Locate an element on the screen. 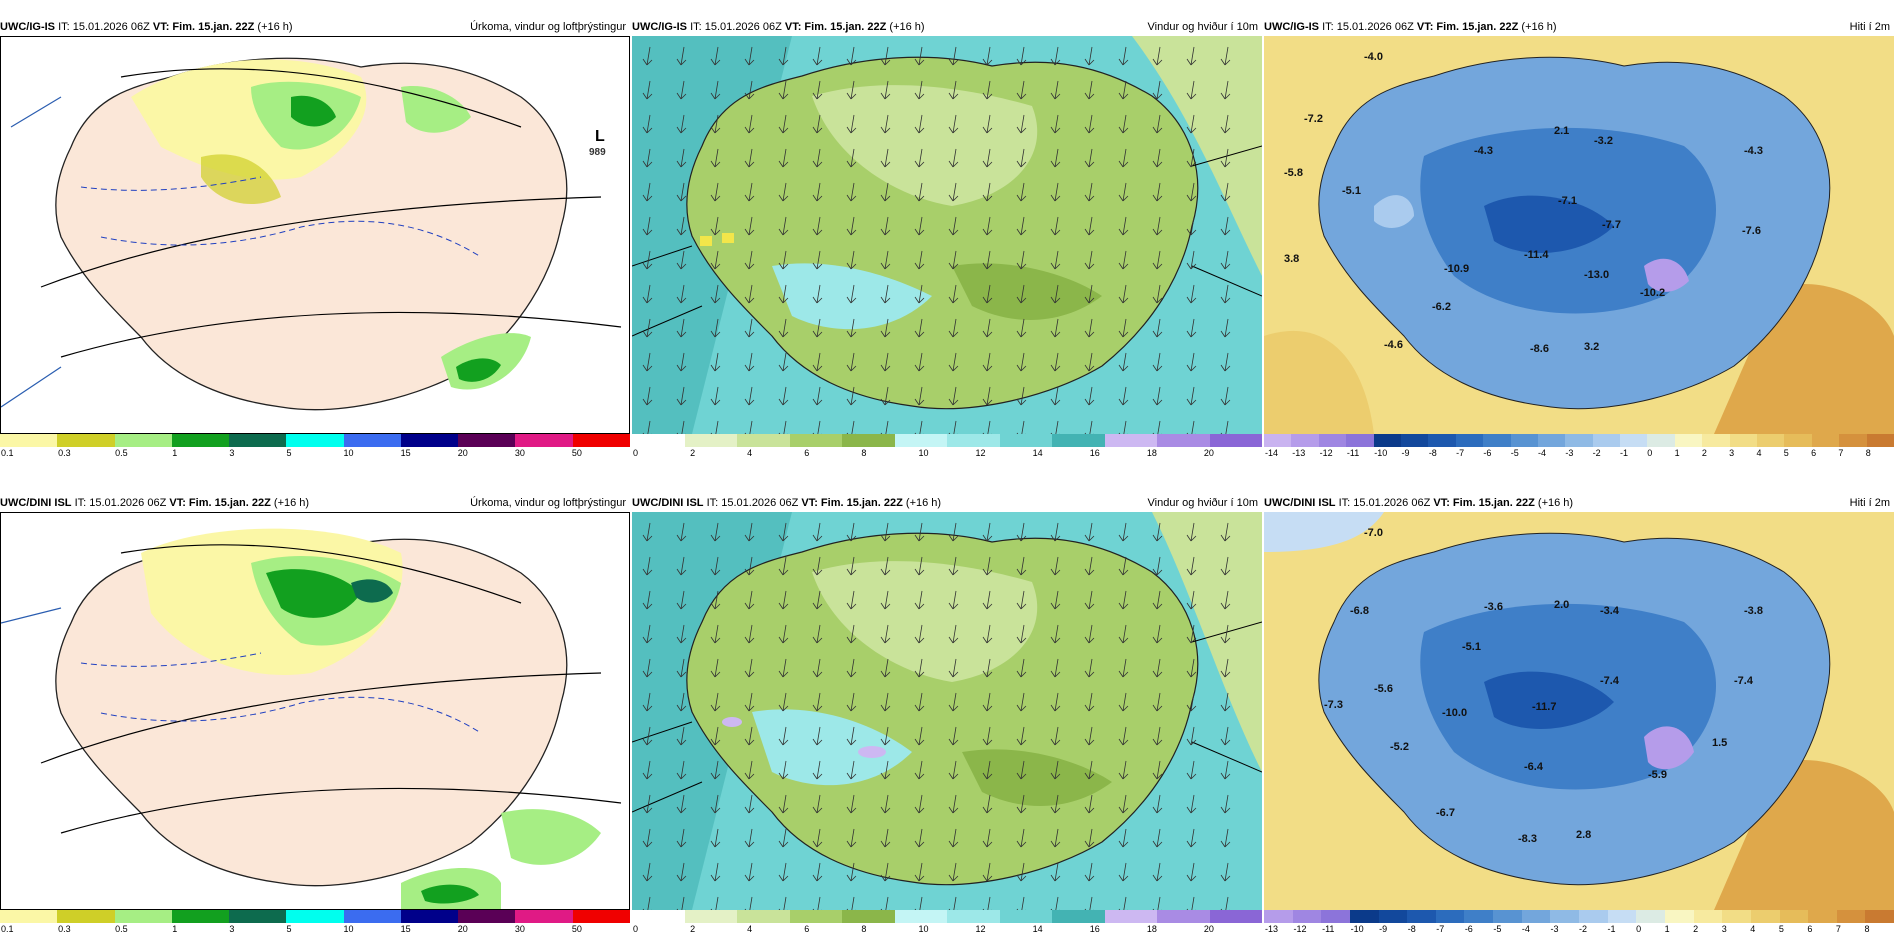 The width and height of the screenshot is (1900, 950). colorbar-tick: 5 is located at coordinates (289, 929).